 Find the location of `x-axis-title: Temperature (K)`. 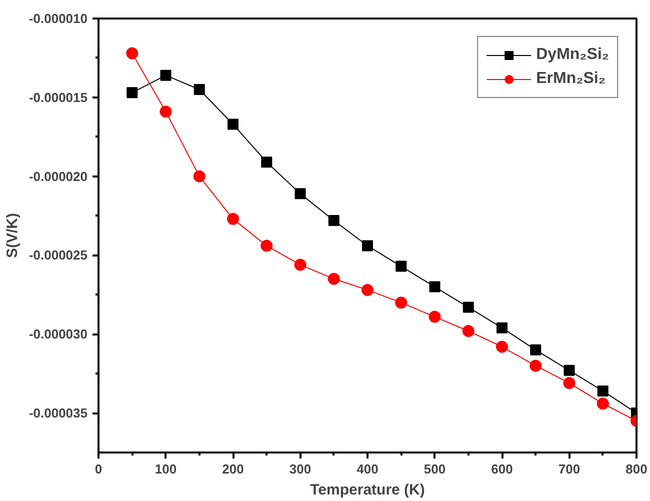

x-axis-title: Temperature (K) is located at coordinates (367, 490).